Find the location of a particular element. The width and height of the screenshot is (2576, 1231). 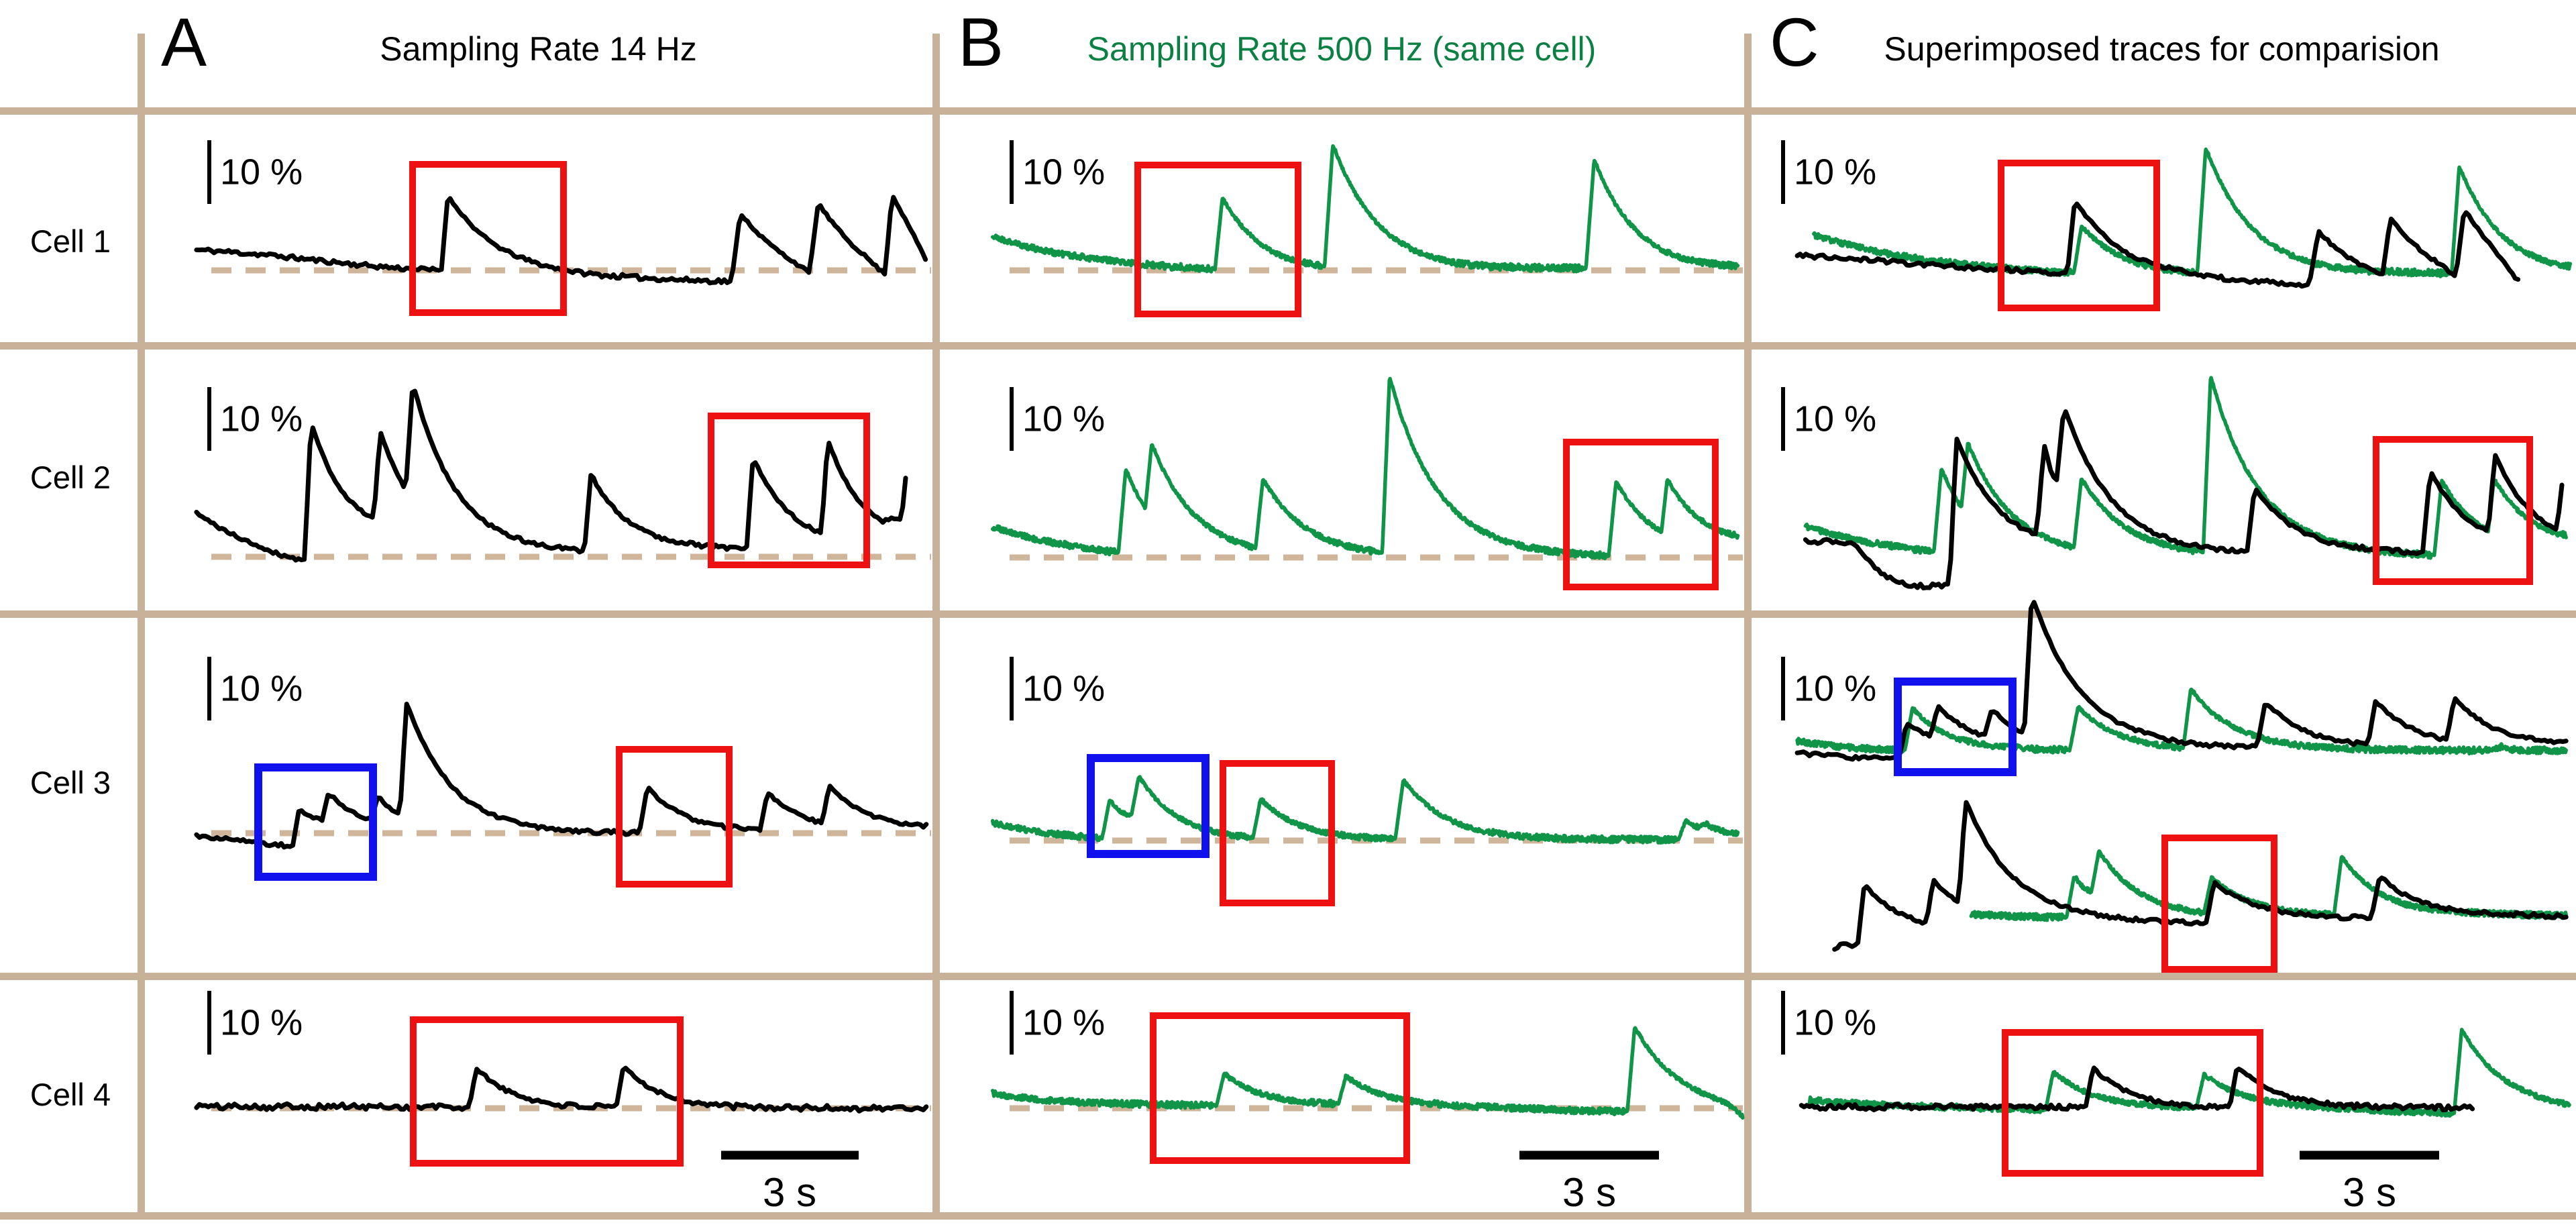

time-scalebar-label-B4: 3 s is located at coordinates (1589, 1192).